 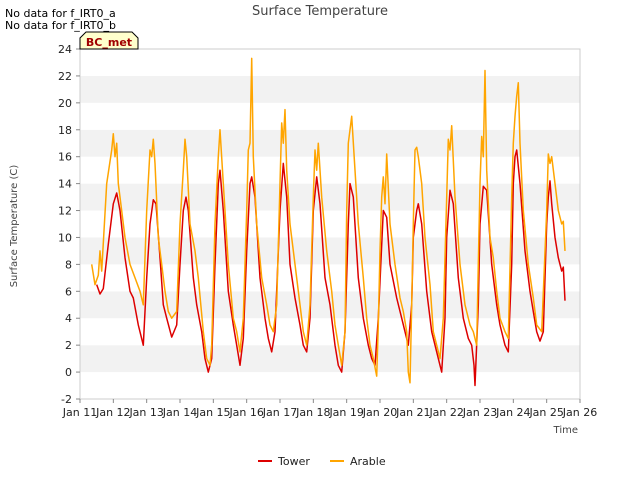 I want to click on y-tick-label: 6, so click(x=68, y=291).